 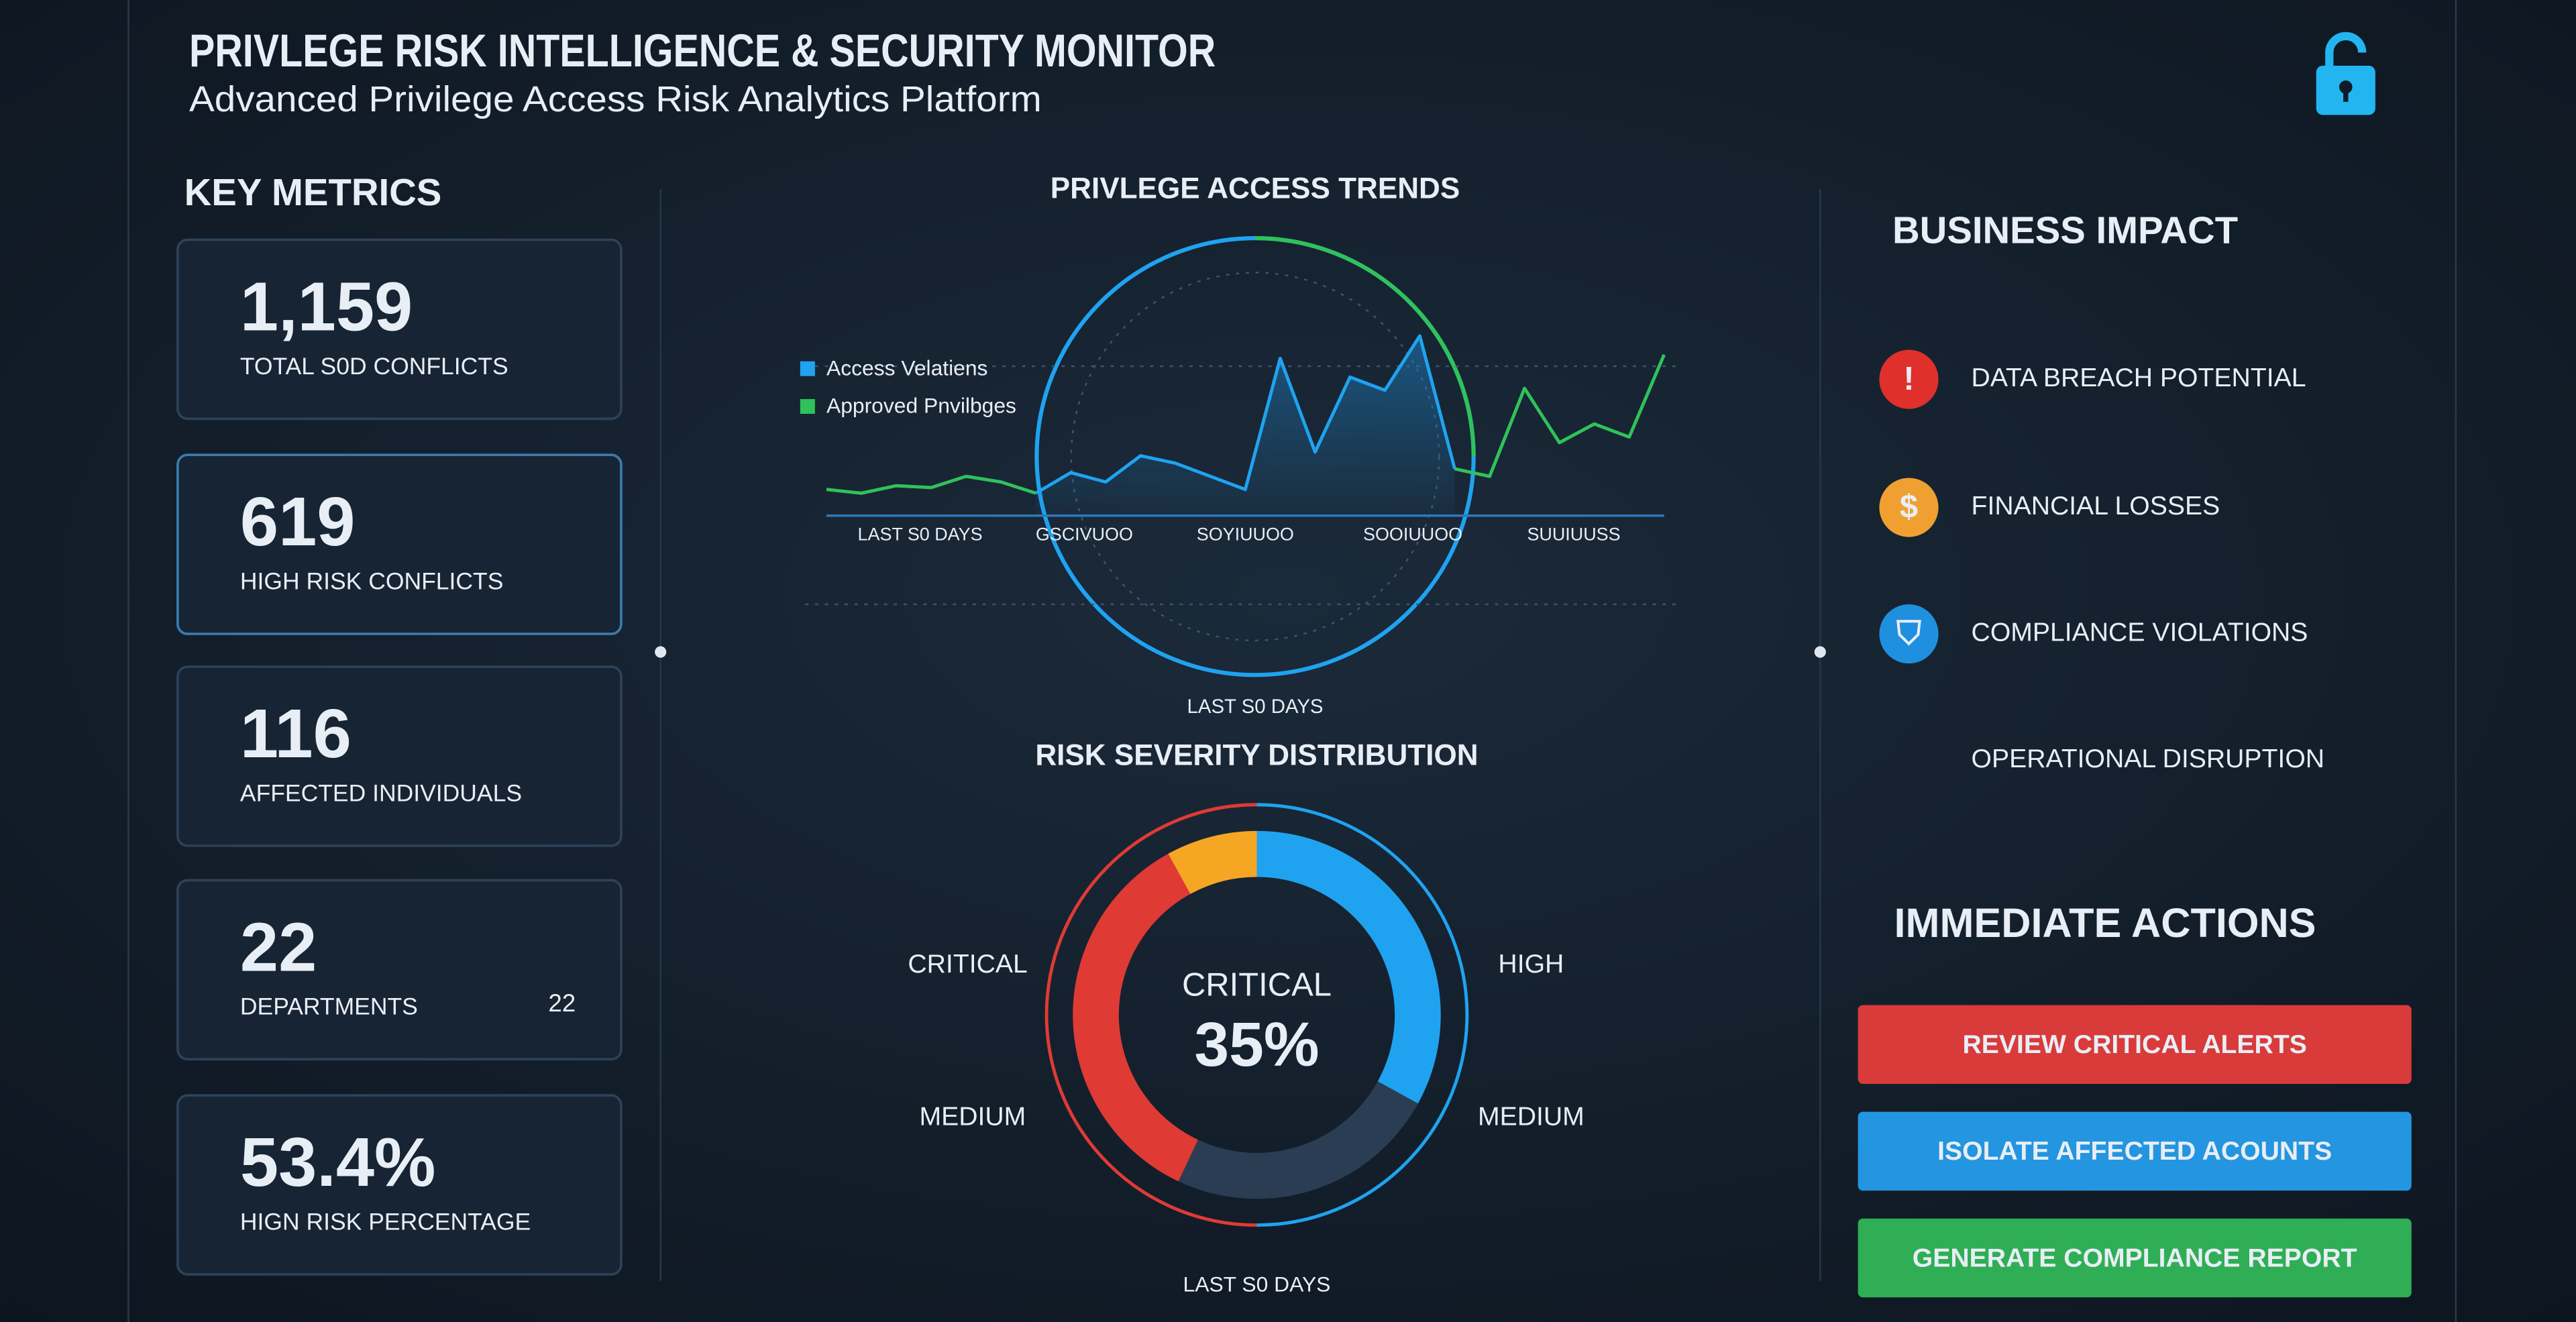 I want to click on section-heading: BUSINESS IMPACT, so click(x=2065, y=230).